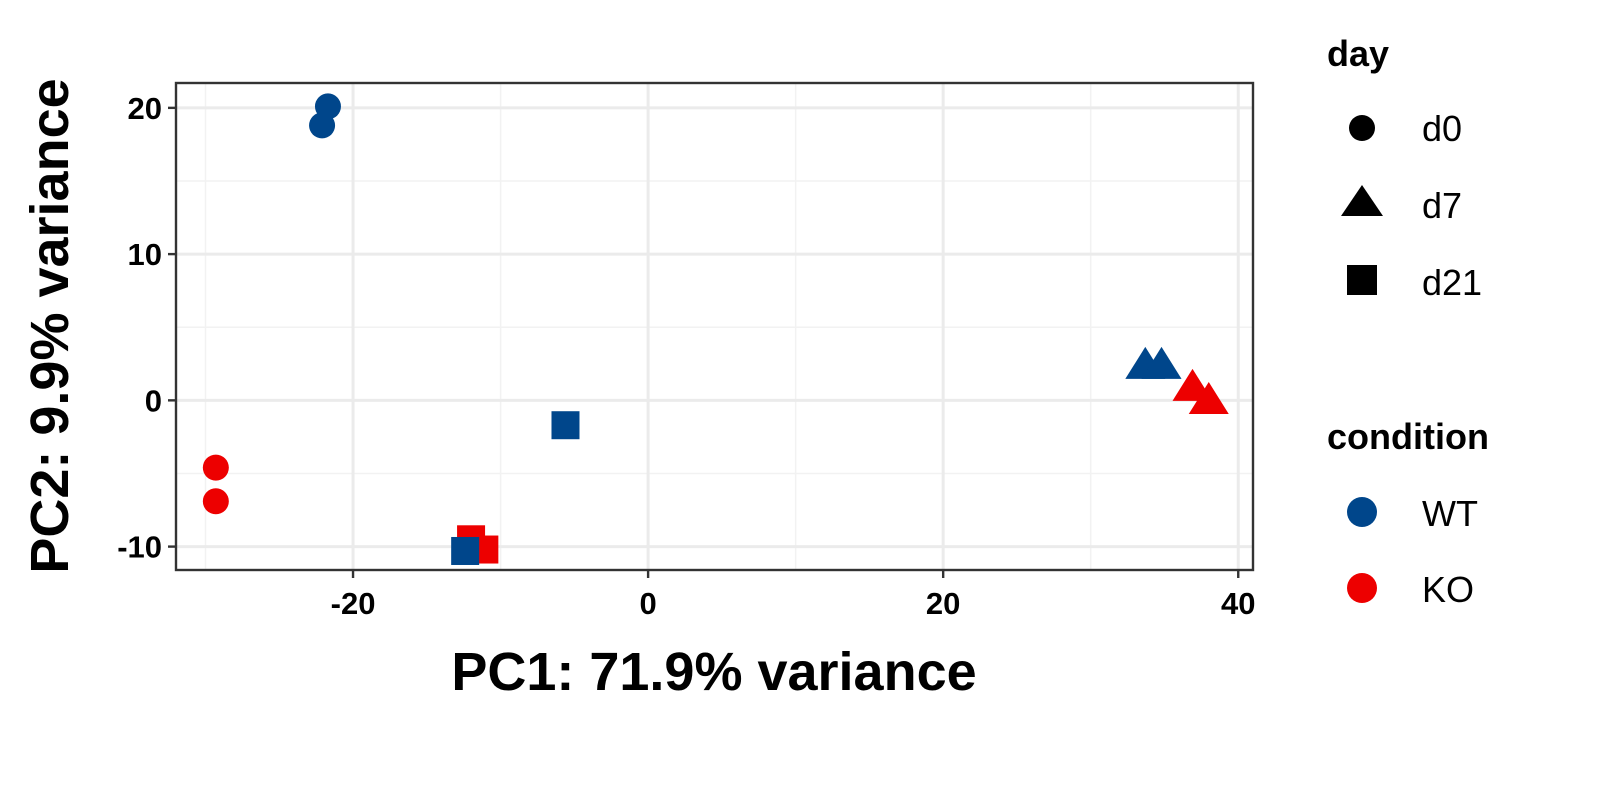 The width and height of the screenshot is (1600, 800). Describe the element at coordinates (146, 328) in the screenshot. I see `y-axis: -10 0 10 20` at that location.